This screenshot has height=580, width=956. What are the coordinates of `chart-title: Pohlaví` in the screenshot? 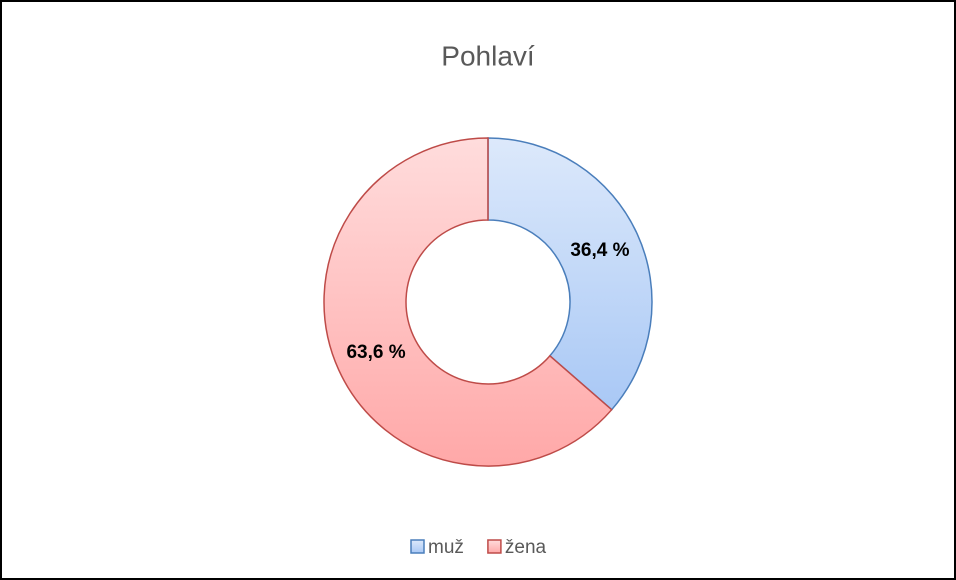 It's located at (488, 55).